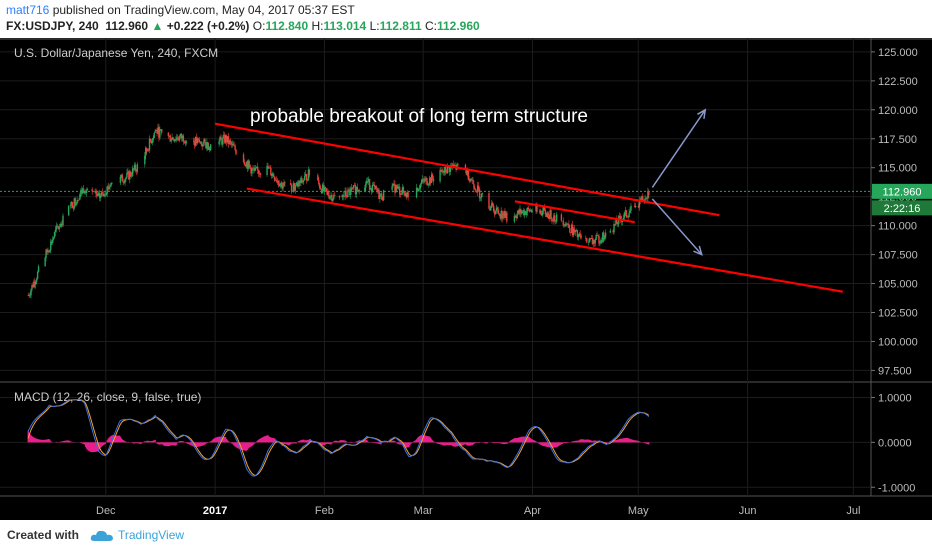 Image resolution: width=932 pixels, height=550 pixels. I want to click on time-tick-label: Apr, so click(532, 511).